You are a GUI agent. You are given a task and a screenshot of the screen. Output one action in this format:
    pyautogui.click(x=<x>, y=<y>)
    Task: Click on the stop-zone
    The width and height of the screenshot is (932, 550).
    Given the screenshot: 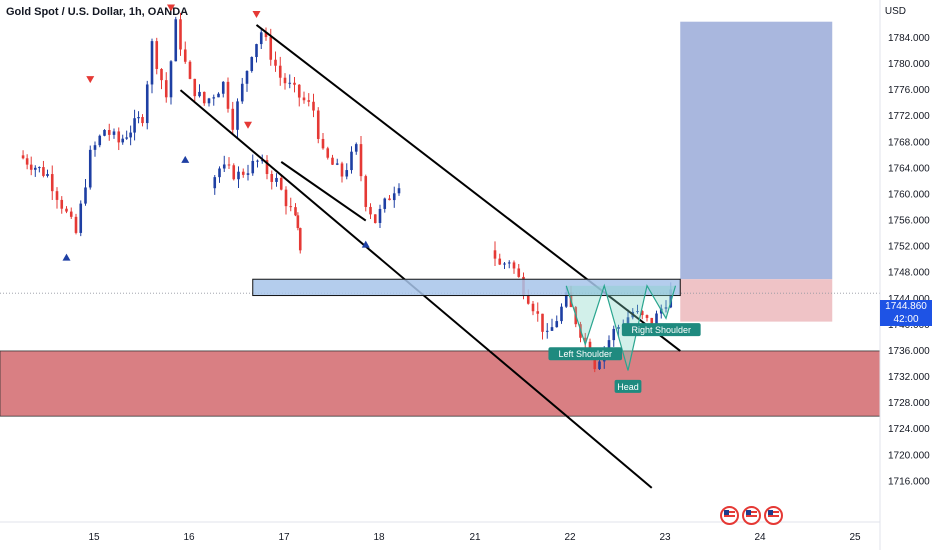 What is the action you would take?
    pyautogui.click(x=756, y=300)
    